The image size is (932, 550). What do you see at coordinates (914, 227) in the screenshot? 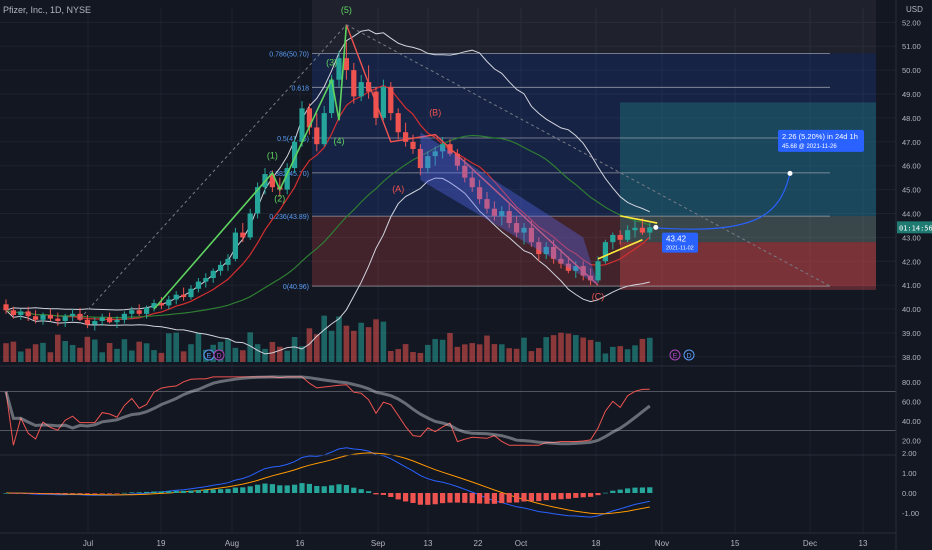
I see `last-price-tag: 01:14:56` at bounding box center [914, 227].